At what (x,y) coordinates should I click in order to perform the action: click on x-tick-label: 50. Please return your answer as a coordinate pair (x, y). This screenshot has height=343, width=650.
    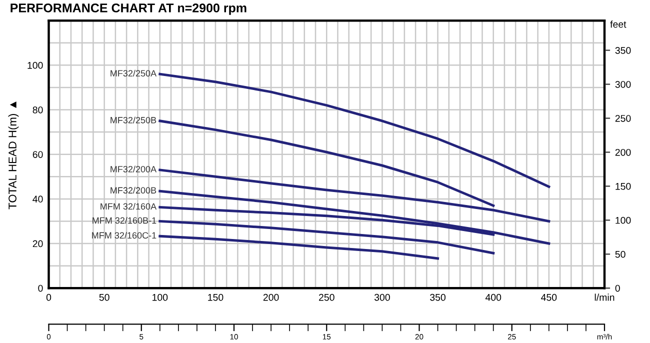
    Looking at the image, I should click on (104, 297).